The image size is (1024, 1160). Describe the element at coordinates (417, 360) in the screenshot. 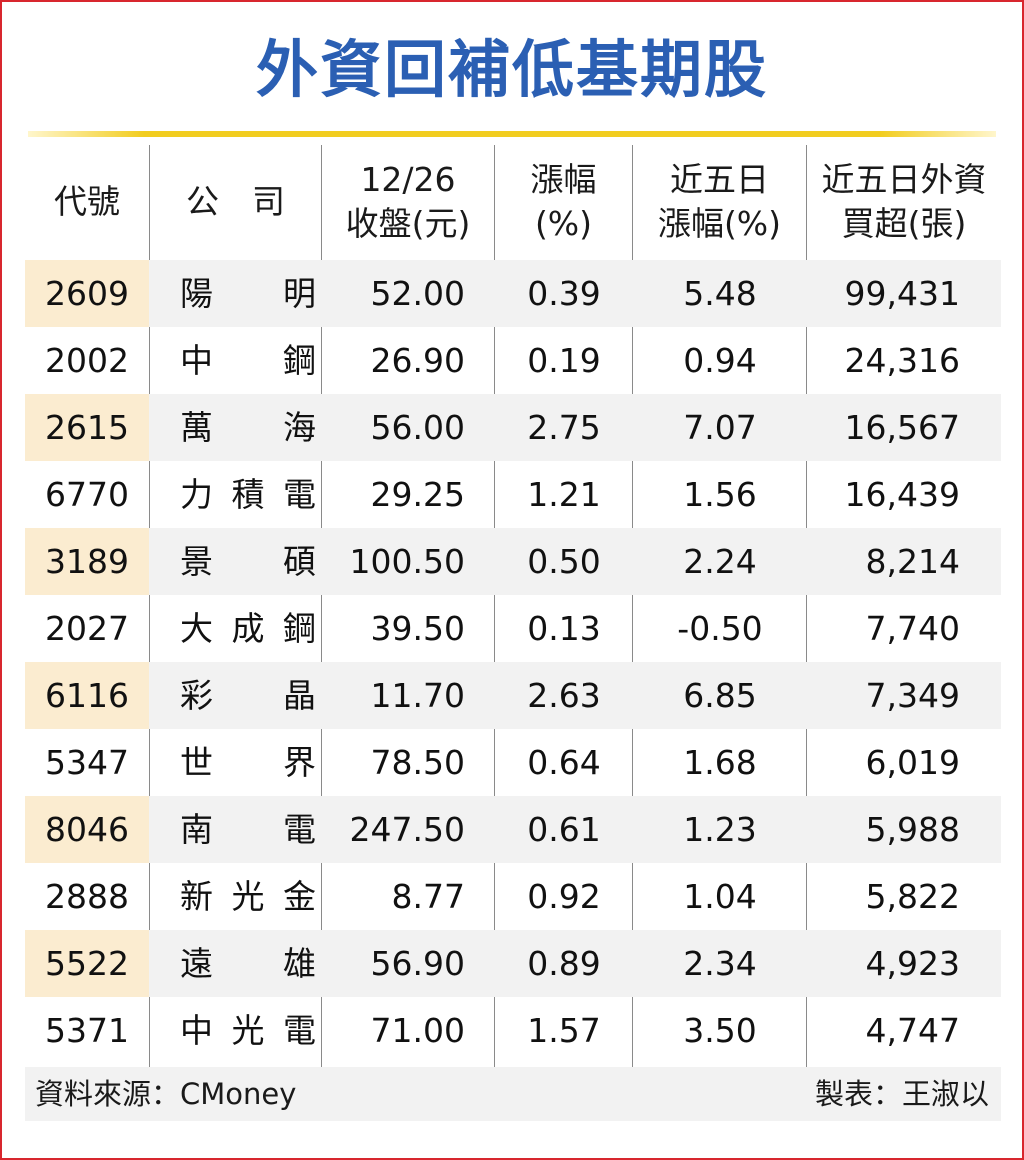

I see `cell-close: 26.90` at that location.